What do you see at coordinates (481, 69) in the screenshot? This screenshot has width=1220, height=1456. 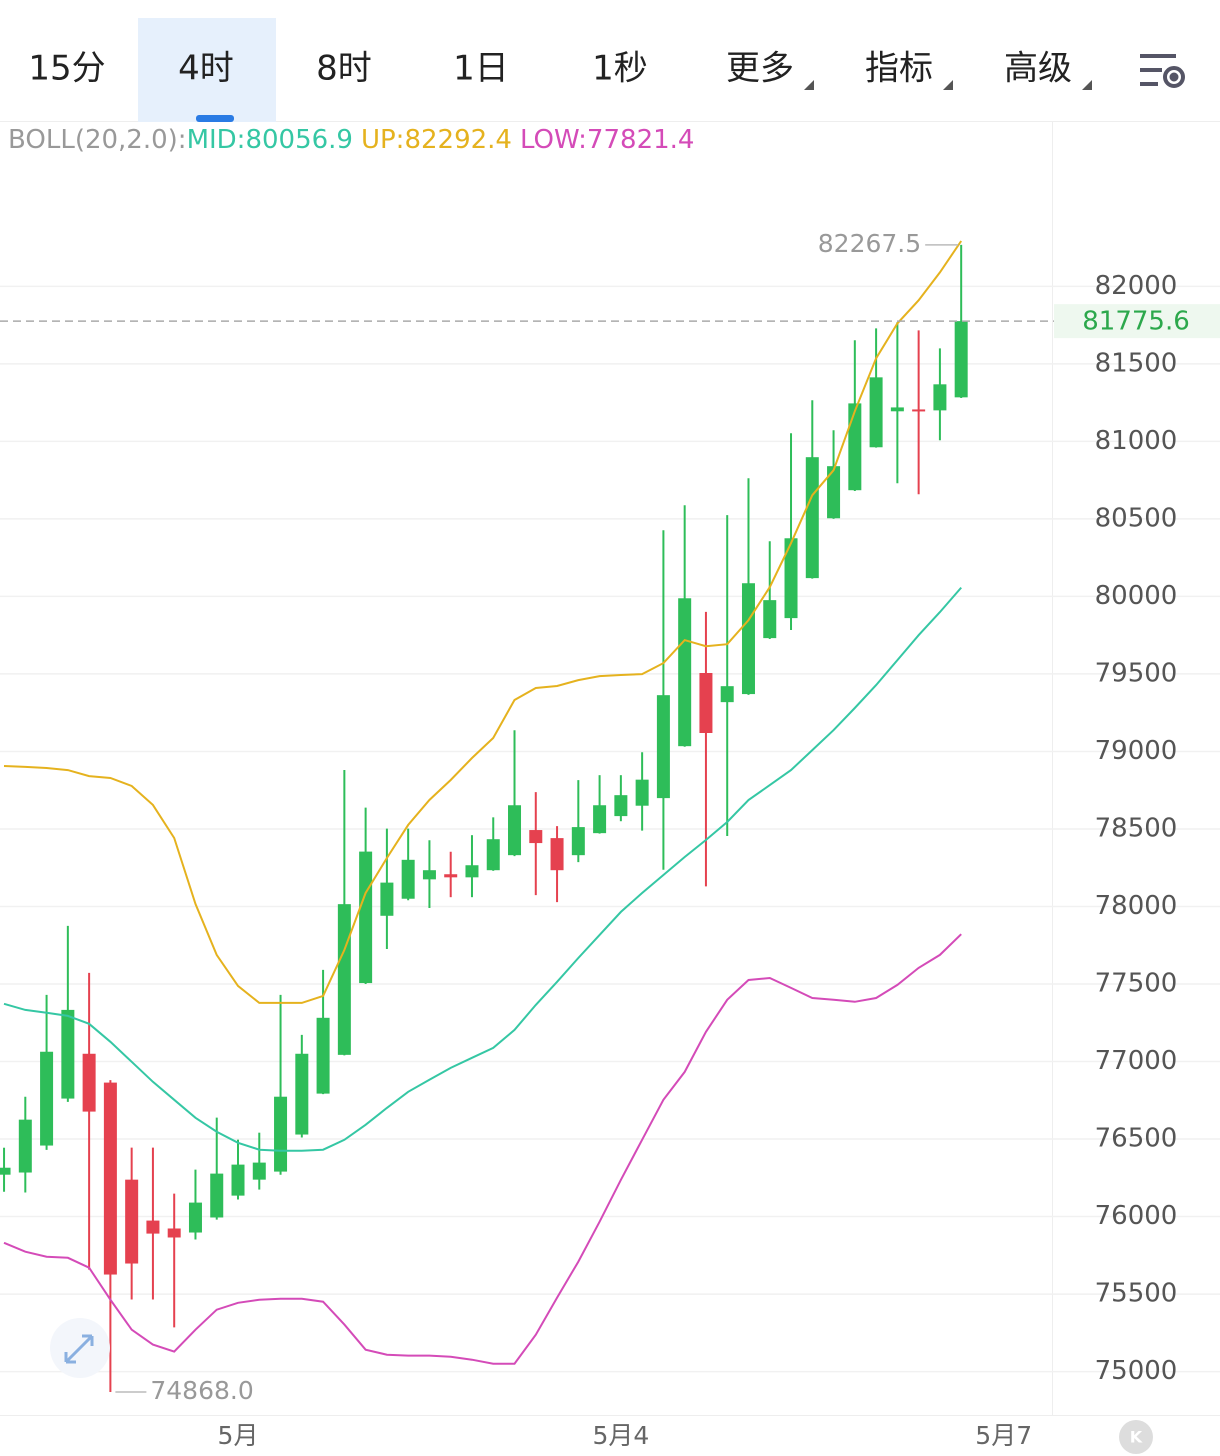 I see `tab: 1日` at bounding box center [481, 69].